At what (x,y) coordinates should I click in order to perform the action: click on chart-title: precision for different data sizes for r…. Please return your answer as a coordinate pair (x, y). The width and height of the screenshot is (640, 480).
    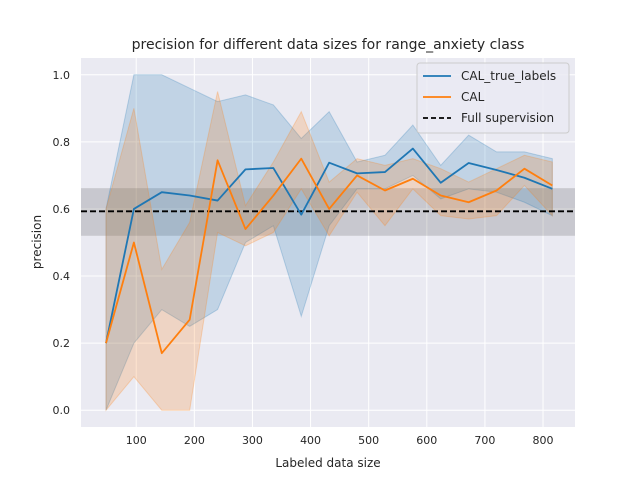
    Looking at the image, I should click on (328, 45).